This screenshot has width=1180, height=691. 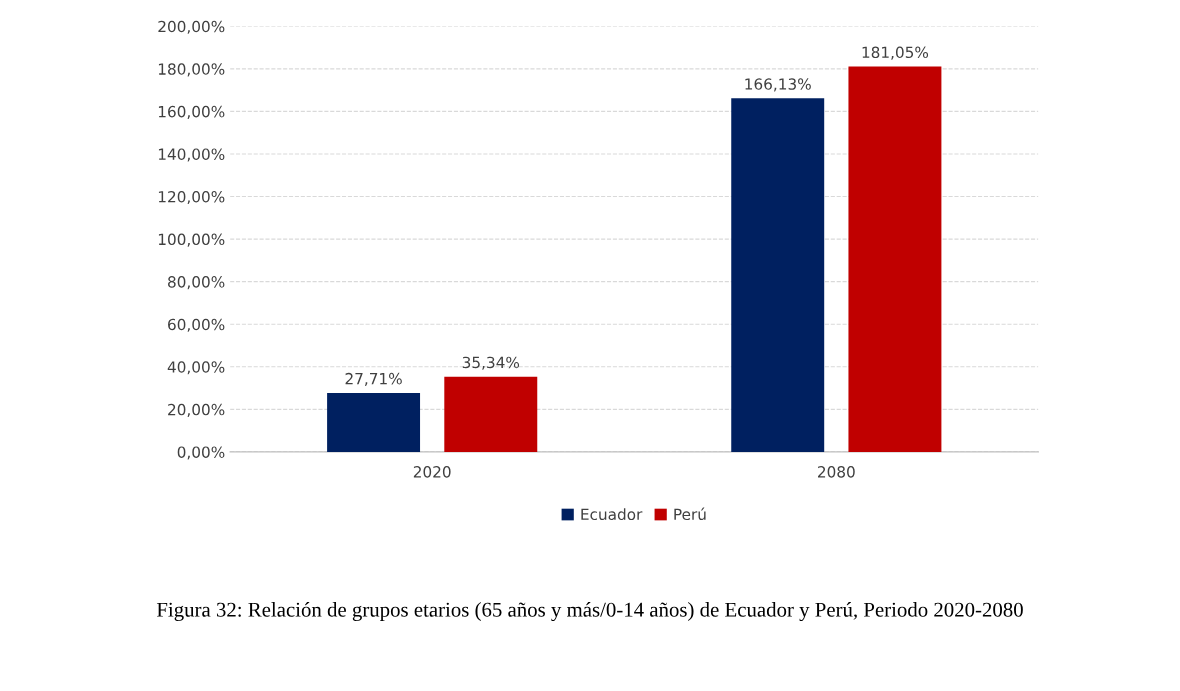 What do you see at coordinates (491, 363) in the screenshot?
I see `data-label: 35,34%` at bounding box center [491, 363].